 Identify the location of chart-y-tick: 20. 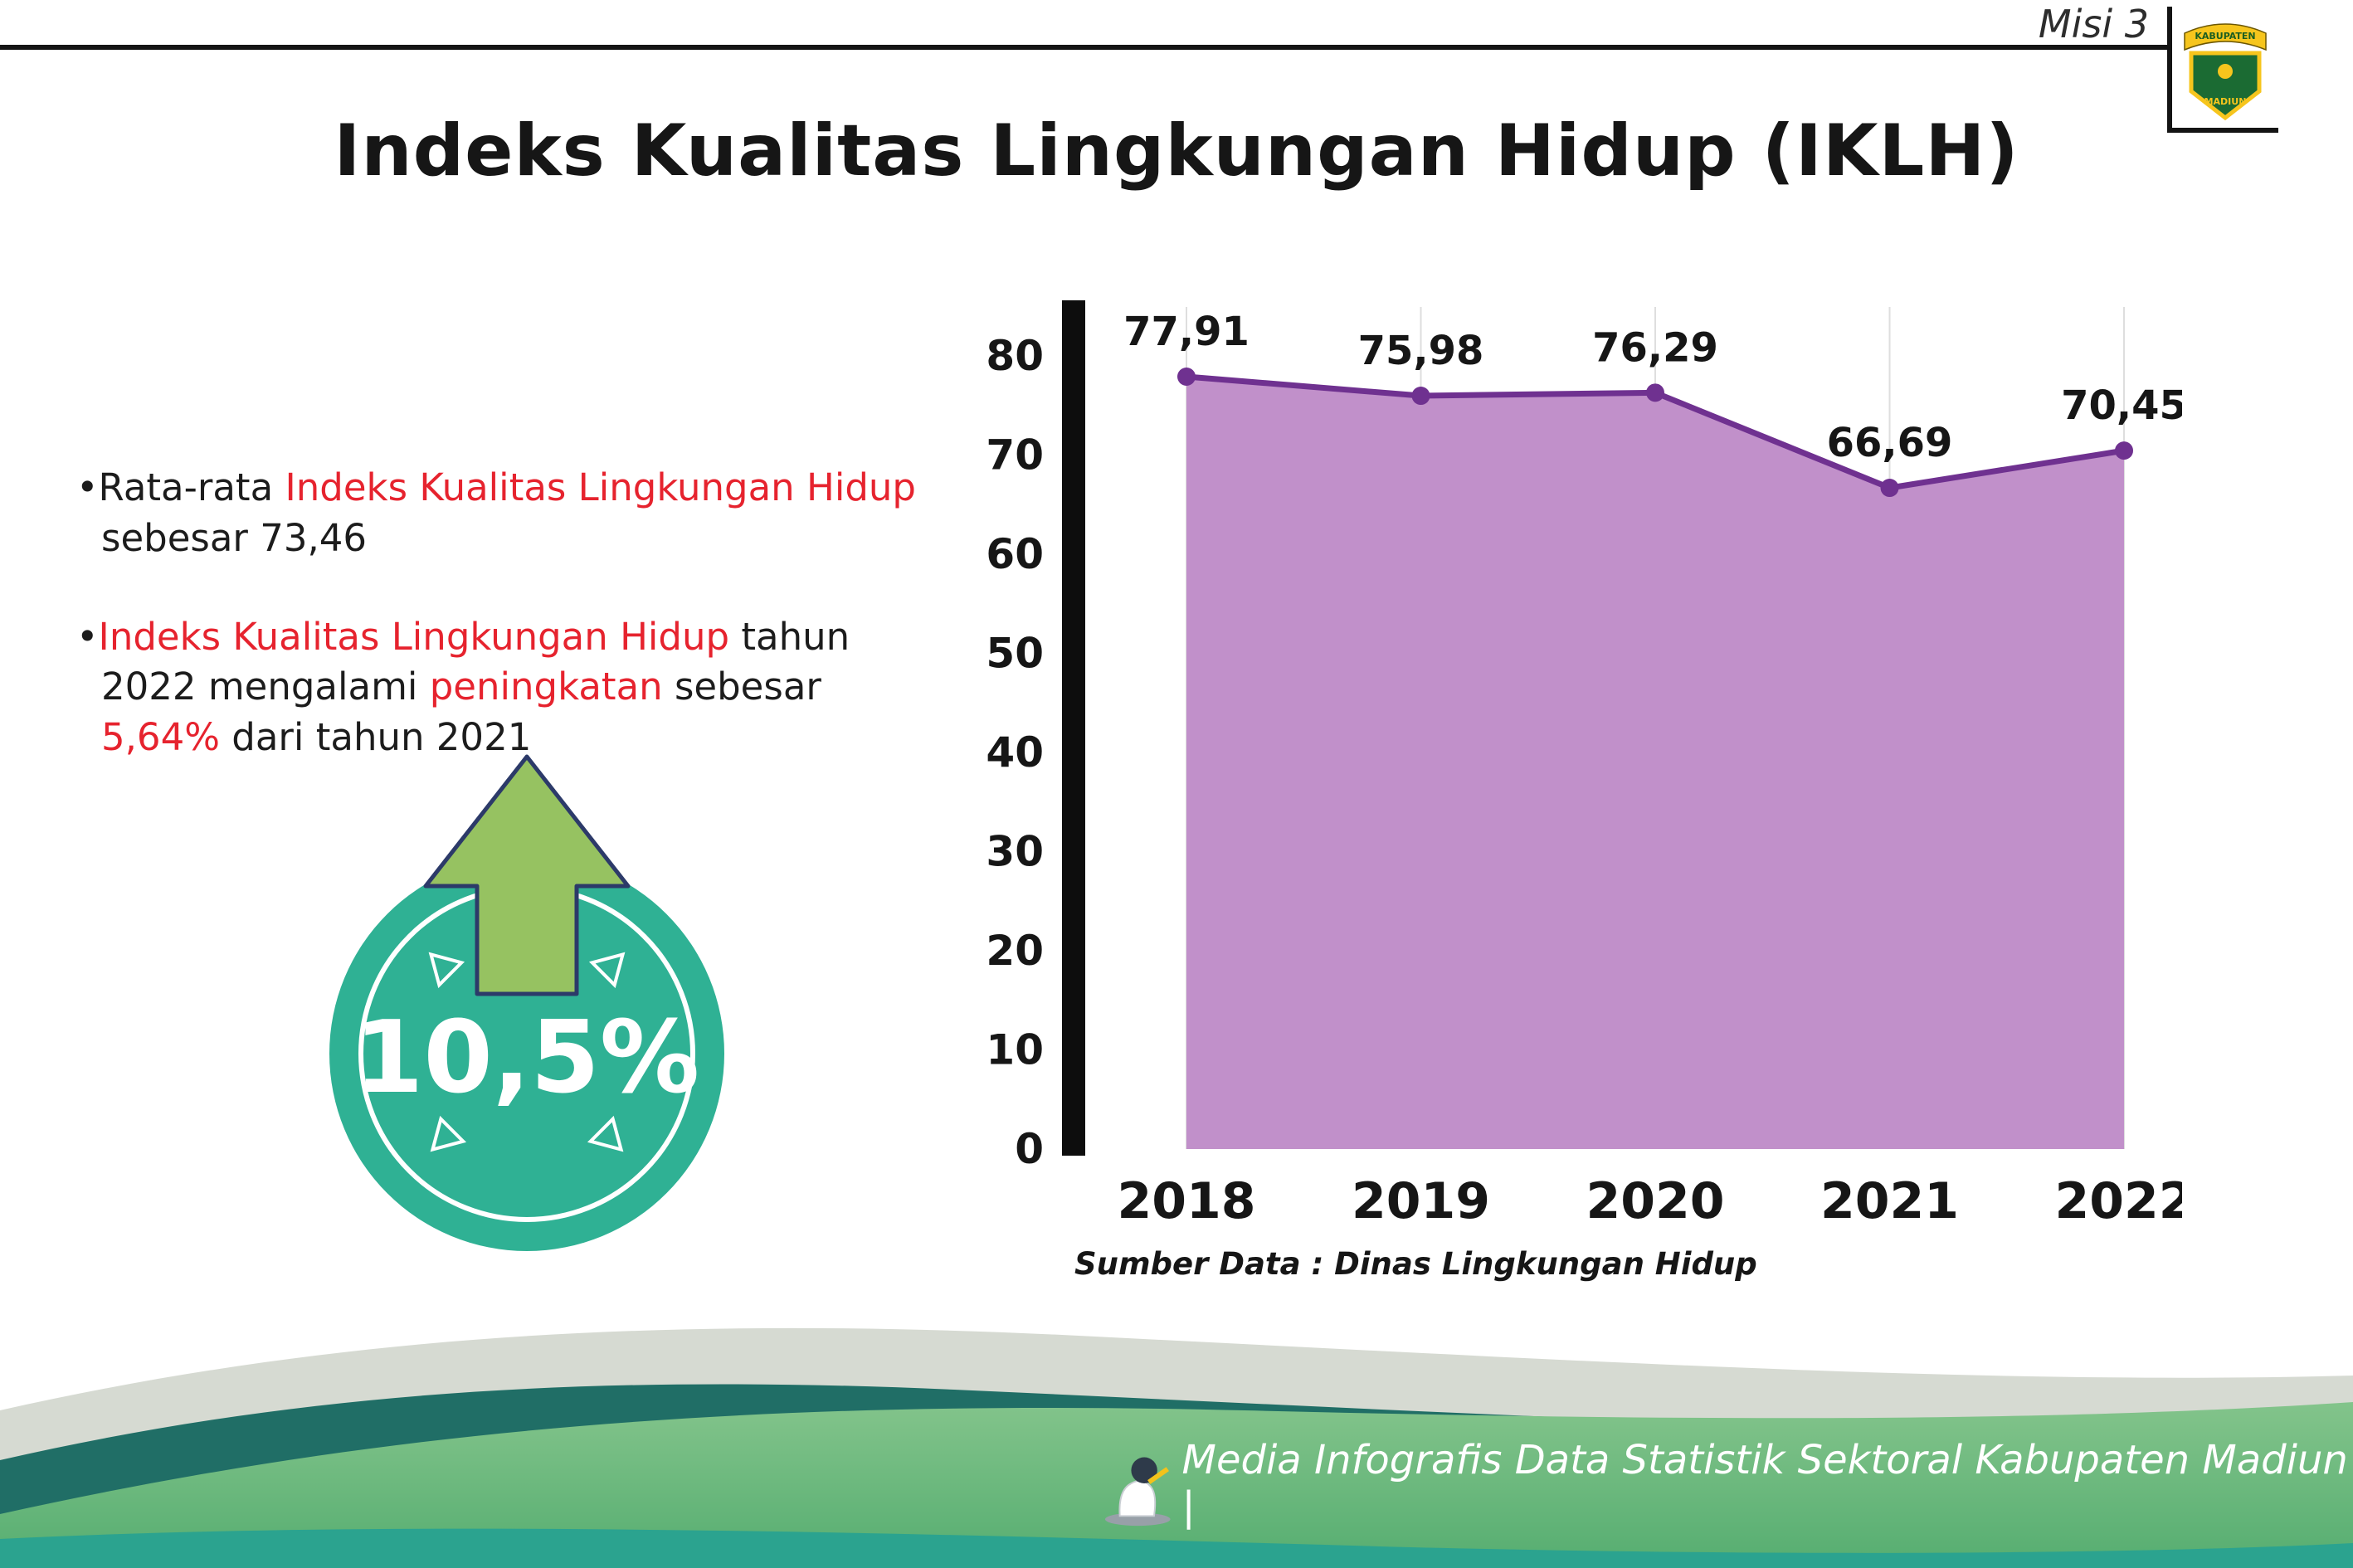
(1015, 951).